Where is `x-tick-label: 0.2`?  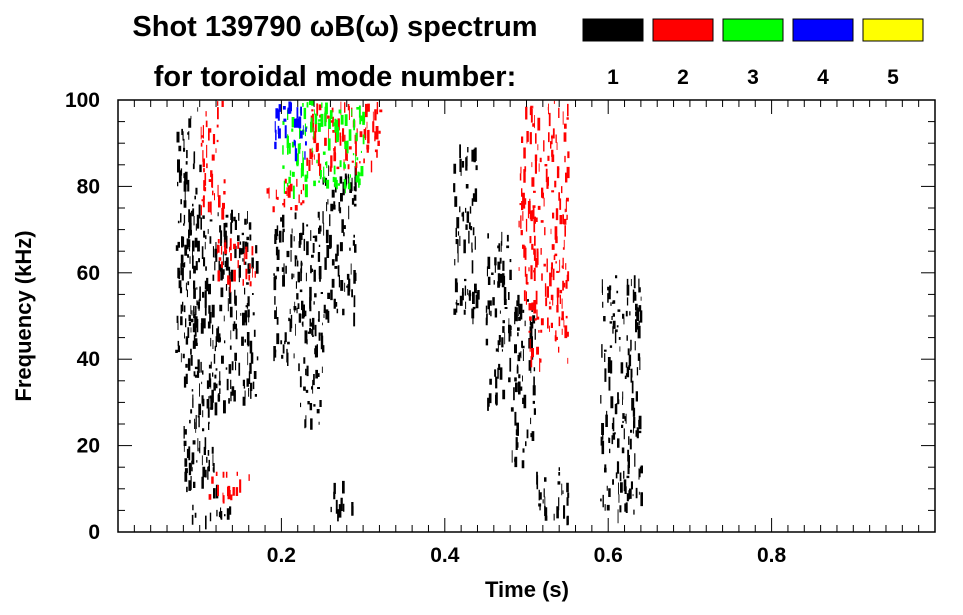 x-tick-label: 0.2 is located at coordinates (281, 555).